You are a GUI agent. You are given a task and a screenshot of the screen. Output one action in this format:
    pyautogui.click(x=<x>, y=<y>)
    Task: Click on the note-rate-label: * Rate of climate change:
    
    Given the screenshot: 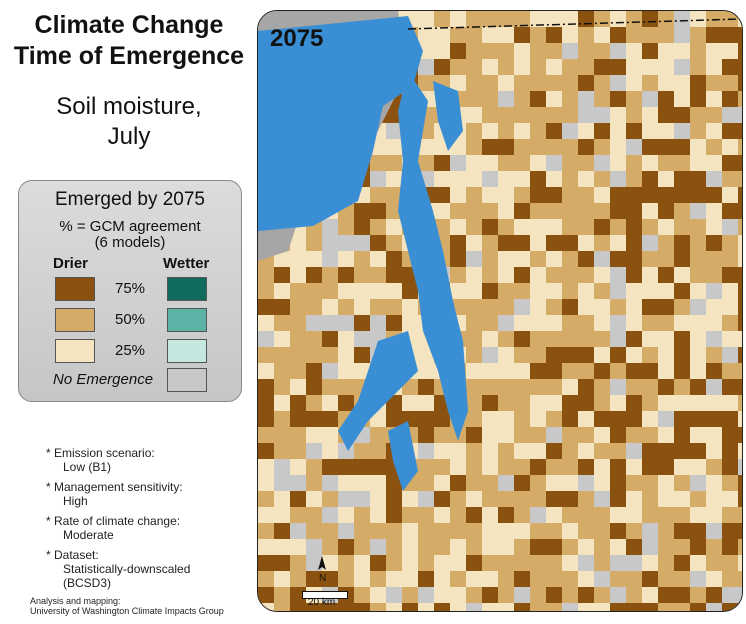 What is the action you would take?
    pyautogui.click(x=113, y=521)
    